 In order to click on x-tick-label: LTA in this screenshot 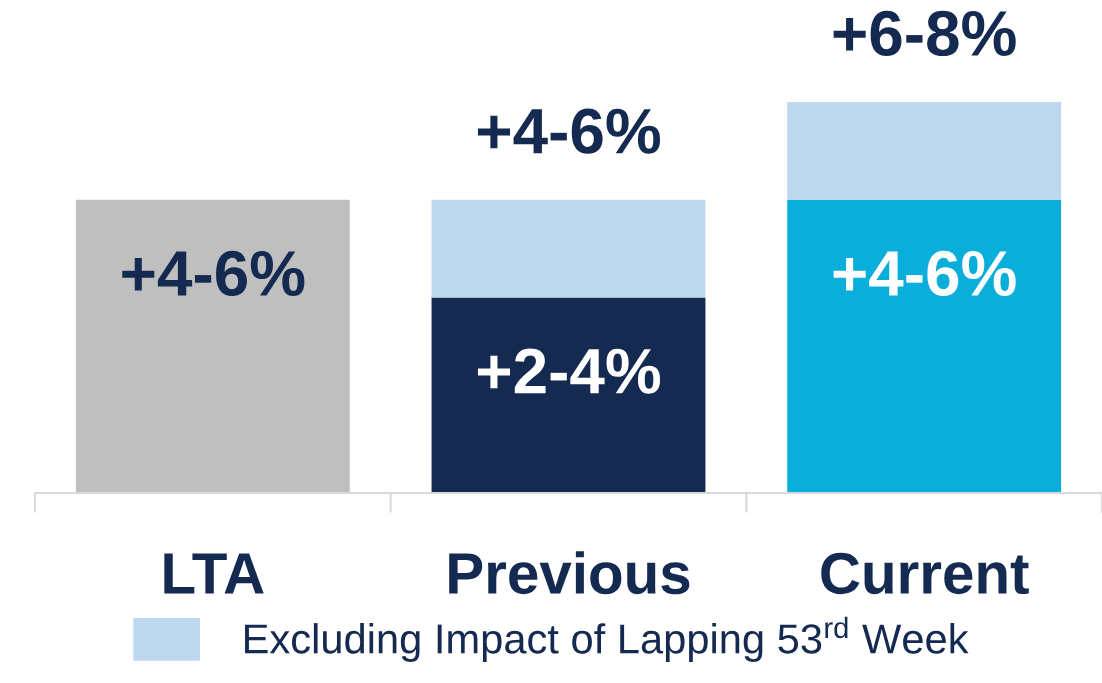, I will do `click(214, 573)`.